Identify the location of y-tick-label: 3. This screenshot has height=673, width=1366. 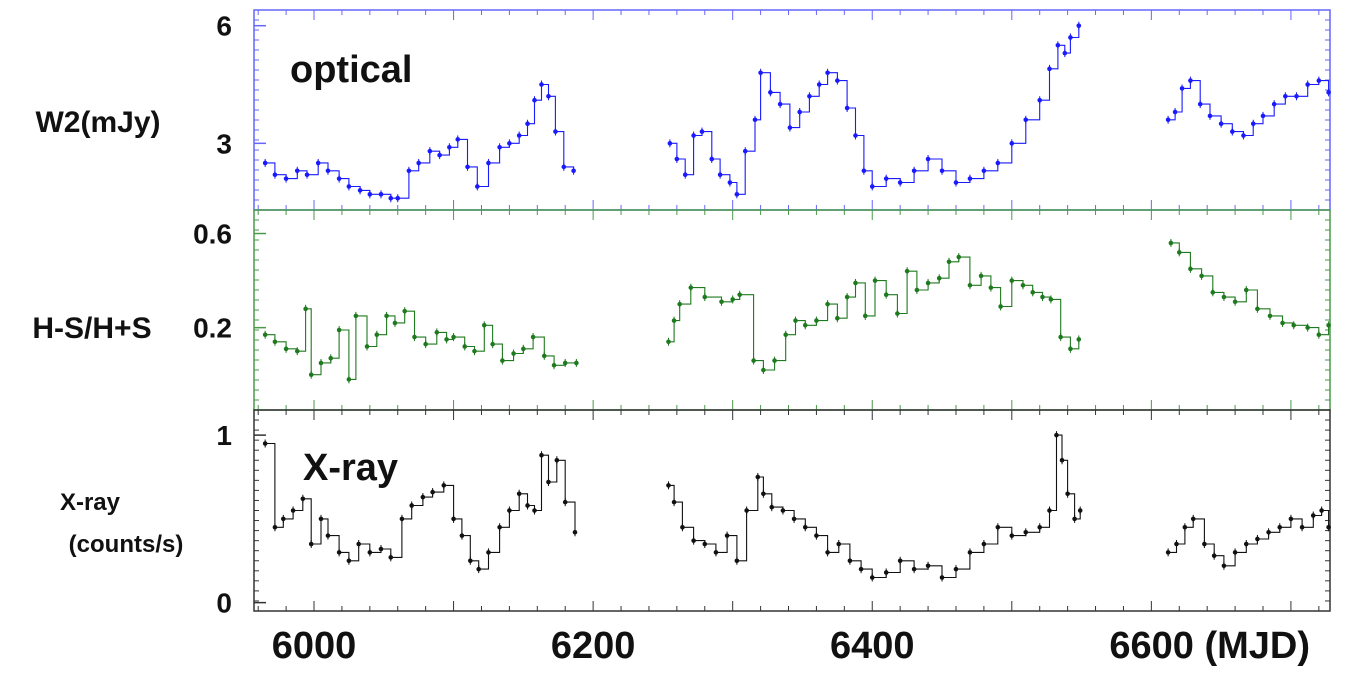
(224, 143).